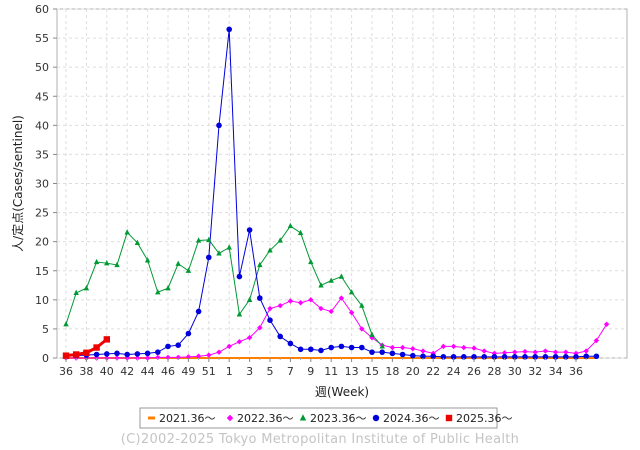 The width and height of the screenshot is (640, 450). I want to click on legend-box, so click(318, 418).